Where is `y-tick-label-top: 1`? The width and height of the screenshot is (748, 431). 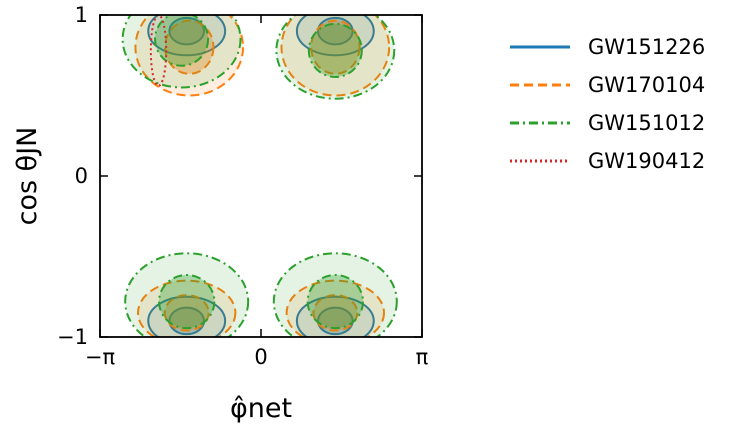 y-tick-label-top: 1 is located at coordinates (81, 15).